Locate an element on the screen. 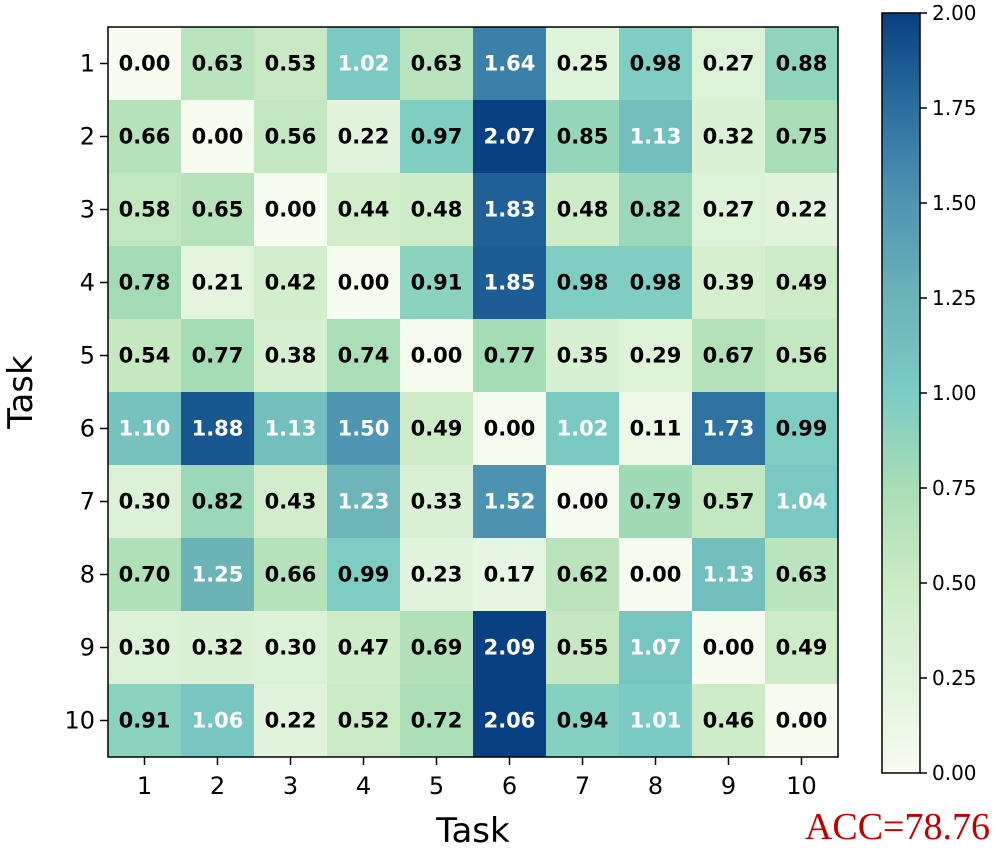 This screenshot has width=996, height=849. colorbar-tick-label: 0.50 is located at coordinates (954, 583).